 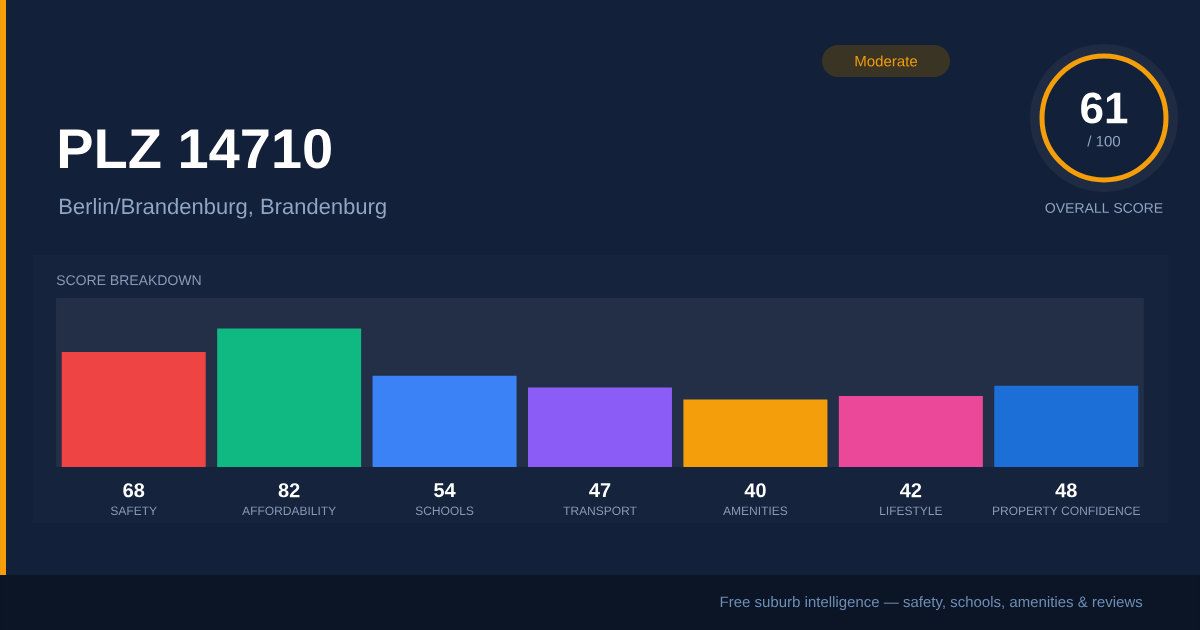 What do you see at coordinates (911, 511) in the screenshot?
I see `x-tick-label: LIFESTYLE` at bounding box center [911, 511].